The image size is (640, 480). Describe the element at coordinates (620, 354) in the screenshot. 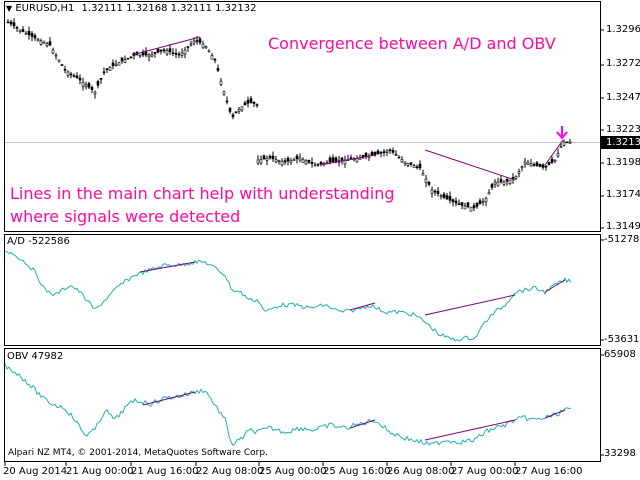

I see `obv-top-label: 65908` at that location.